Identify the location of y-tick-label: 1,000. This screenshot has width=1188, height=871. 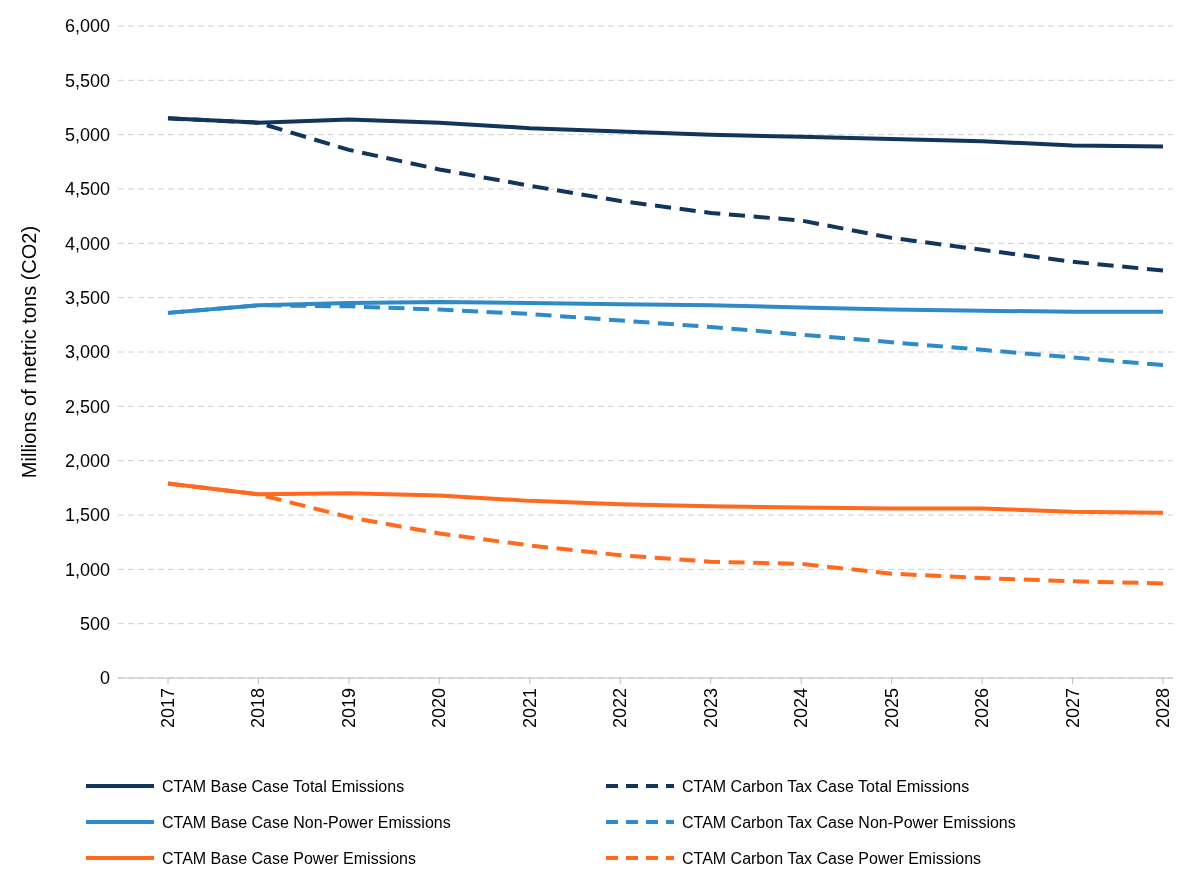
(87, 569).